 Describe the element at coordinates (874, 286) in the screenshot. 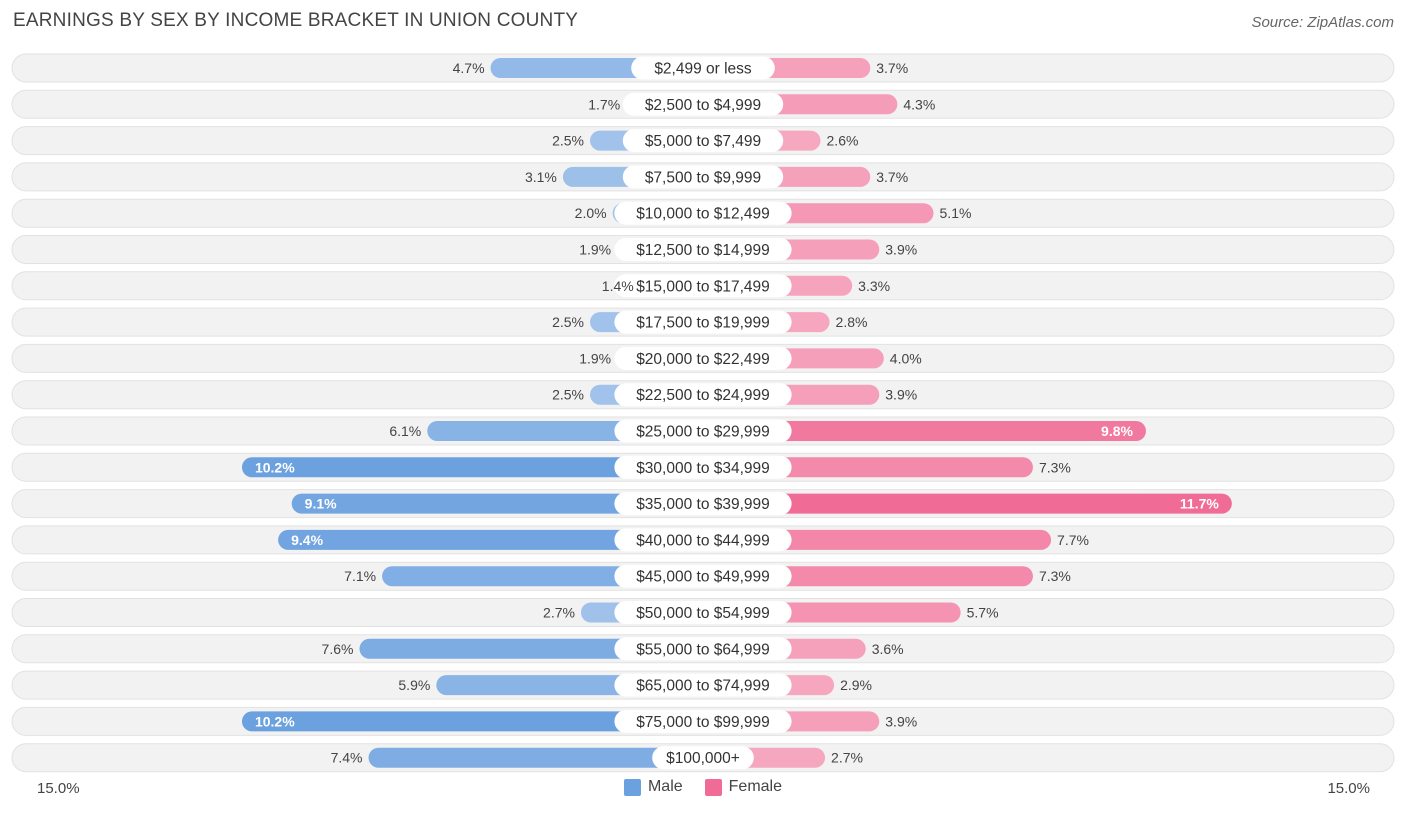

I see `female-value-label: 3.3%` at that location.